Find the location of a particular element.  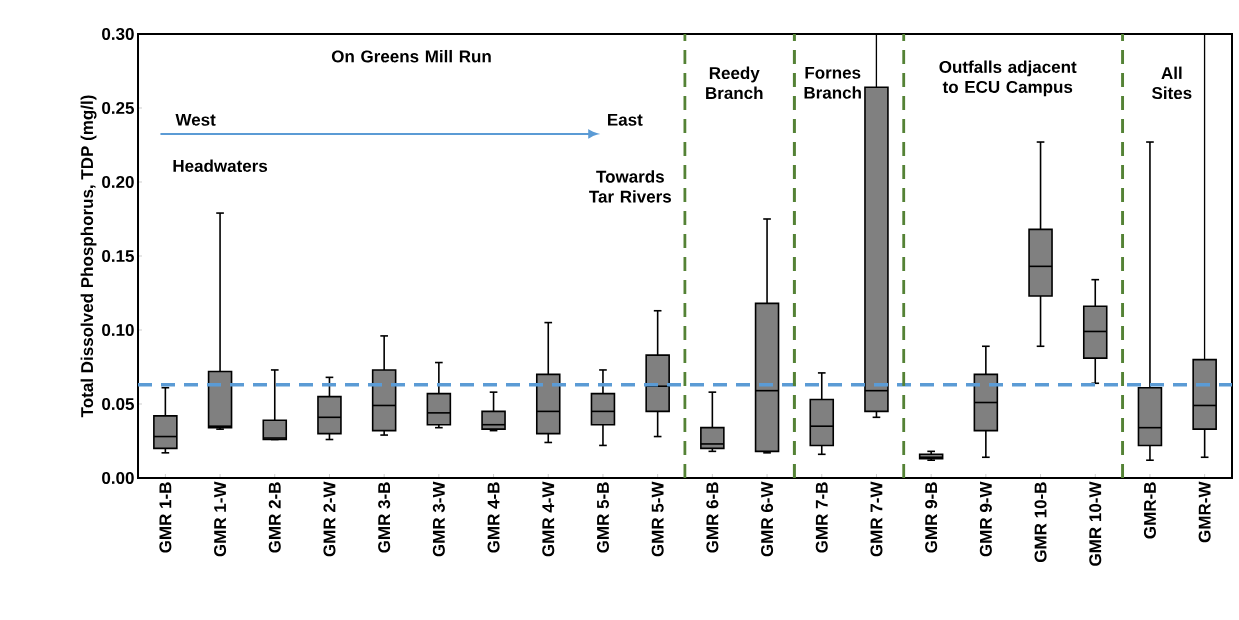

x-tick-label: GMR 10-B is located at coordinates (1040, 522).